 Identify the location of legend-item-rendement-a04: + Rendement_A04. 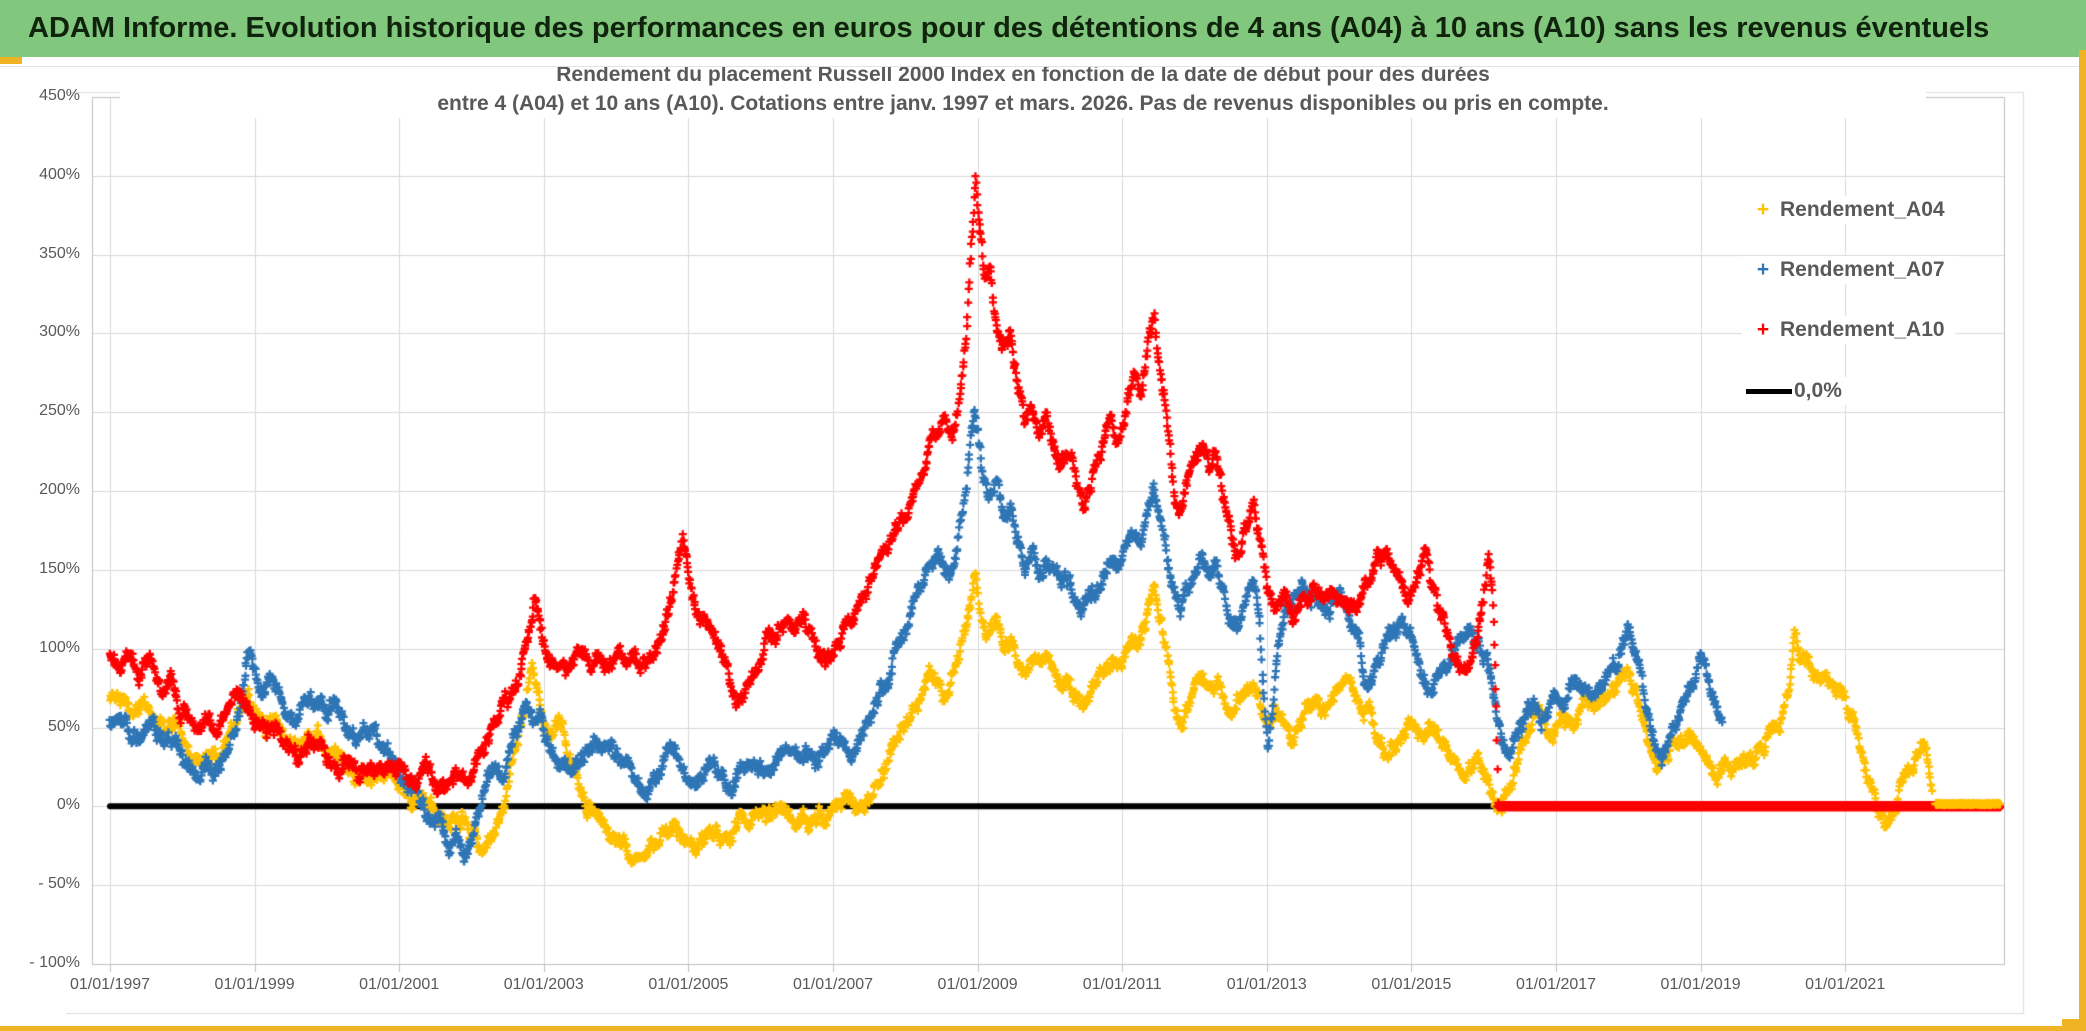
(1848, 210).